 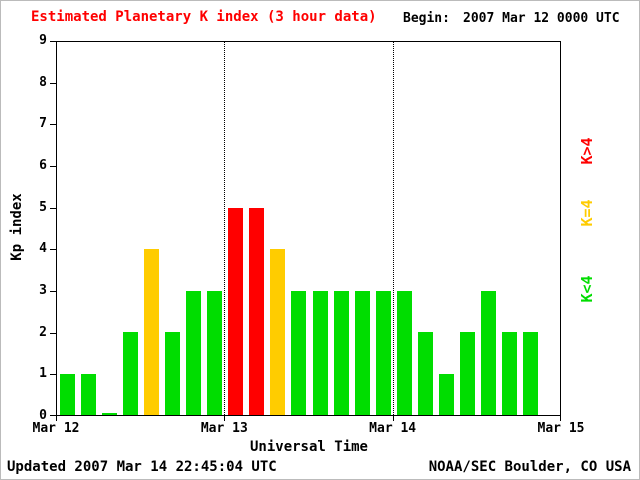 I want to click on y-axis-title: Kp index, so click(x=17, y=227).